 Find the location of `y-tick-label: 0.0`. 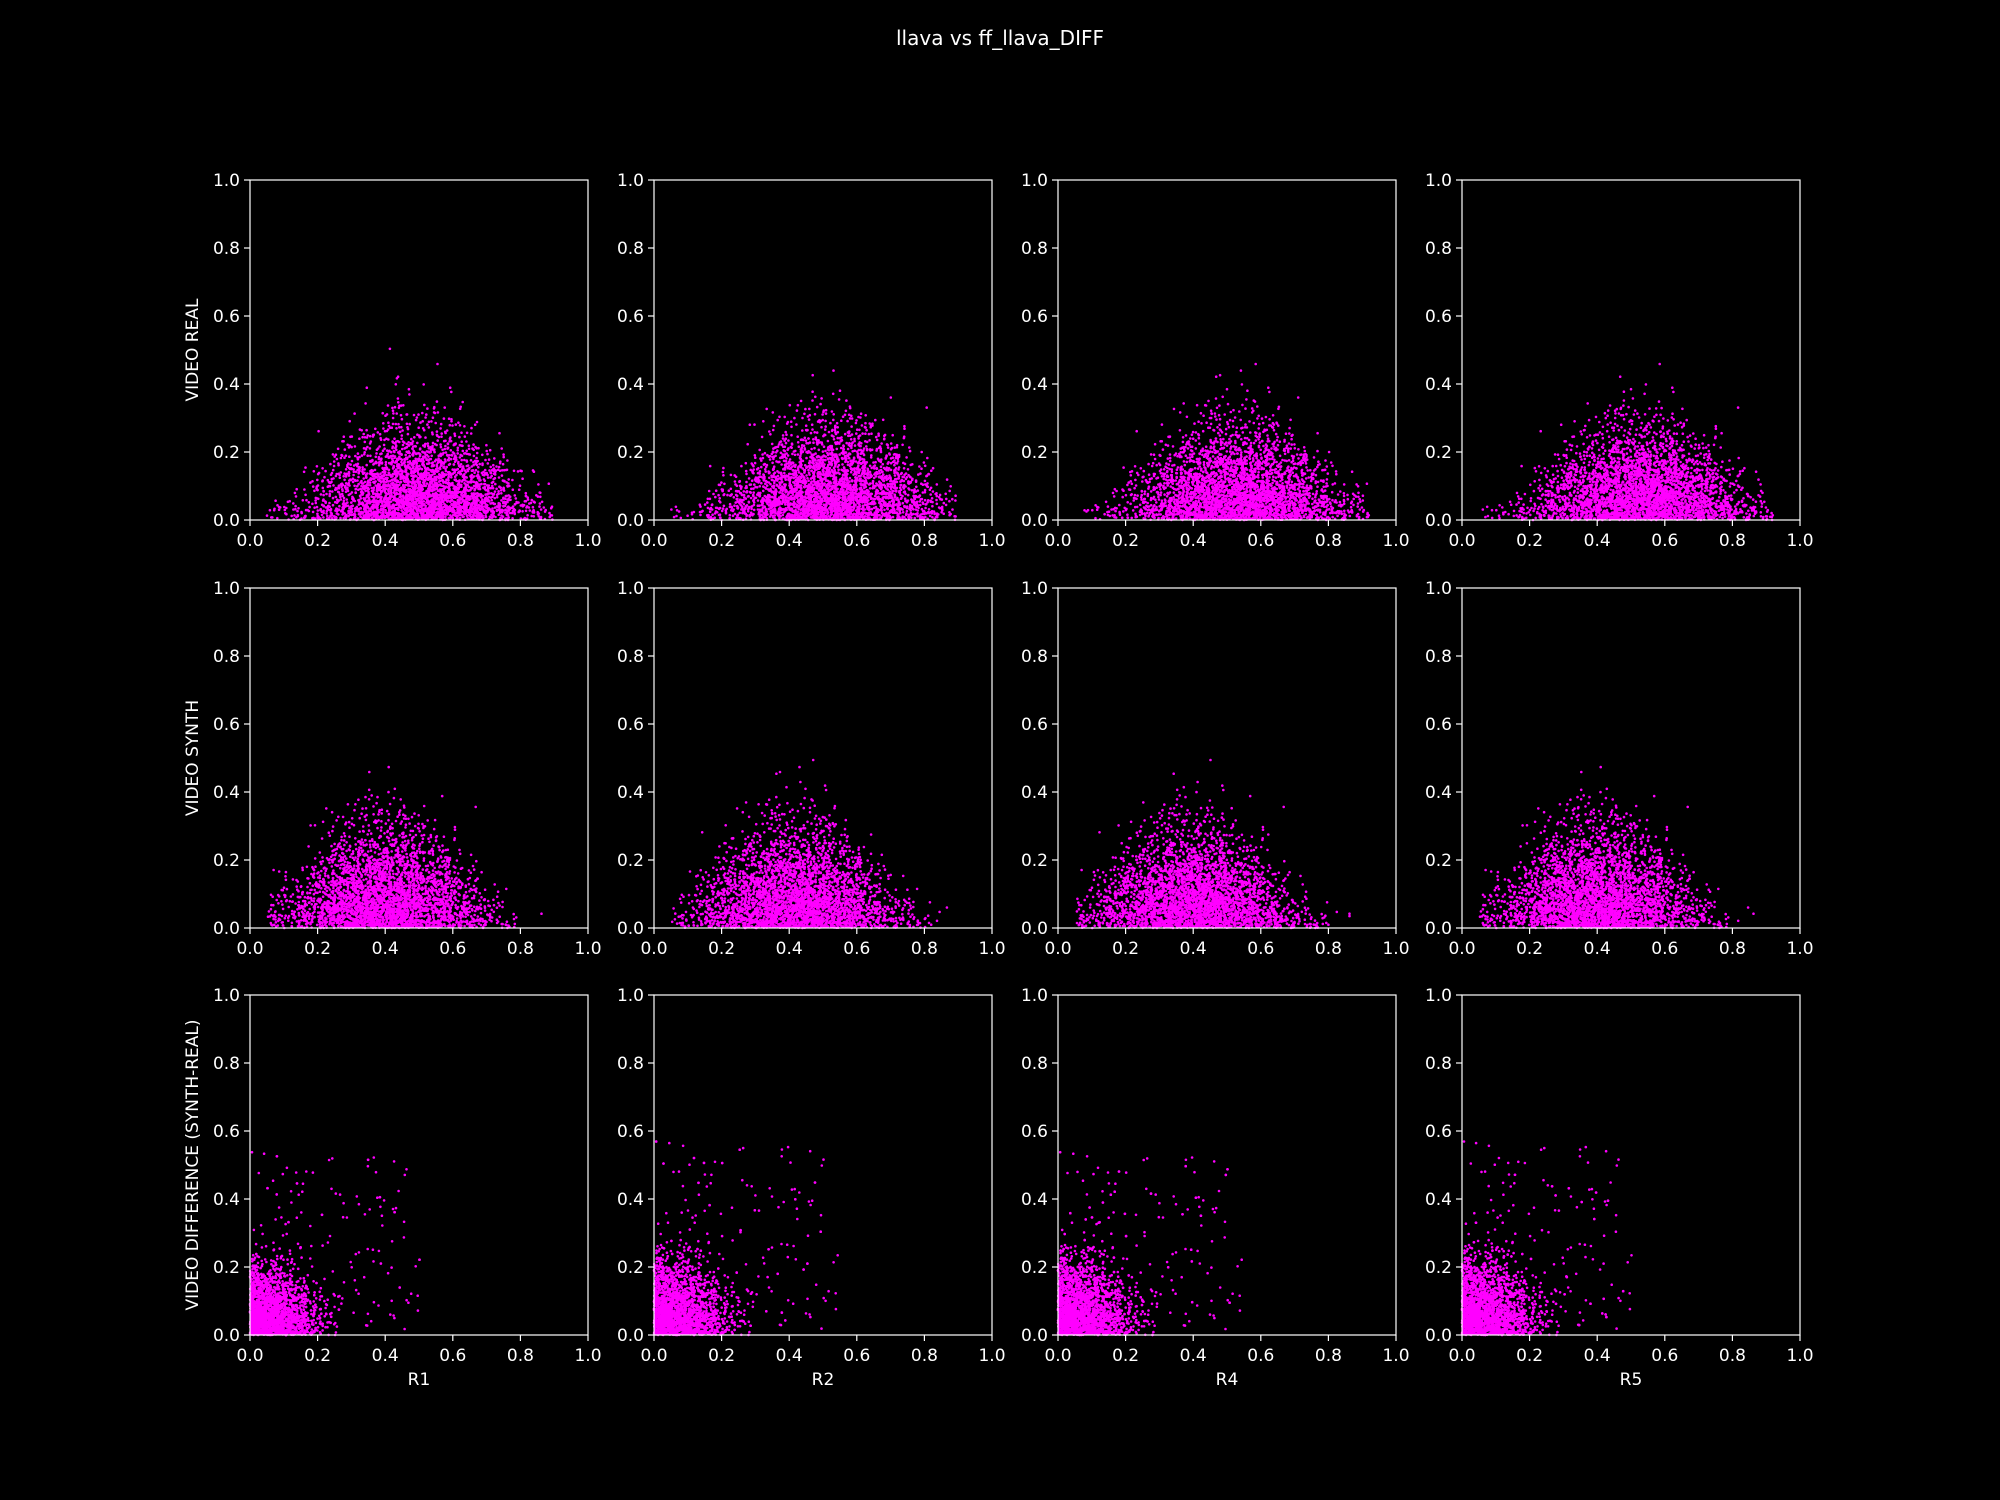

y-tick-label: 0.0 is located at coordinates (226, 521).